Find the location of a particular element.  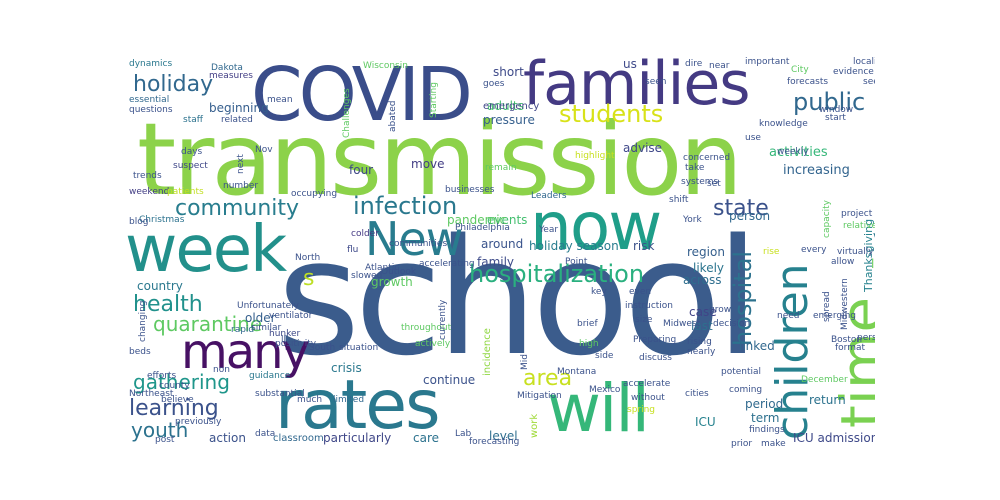

word: questions is located at coordinates (151, 110).